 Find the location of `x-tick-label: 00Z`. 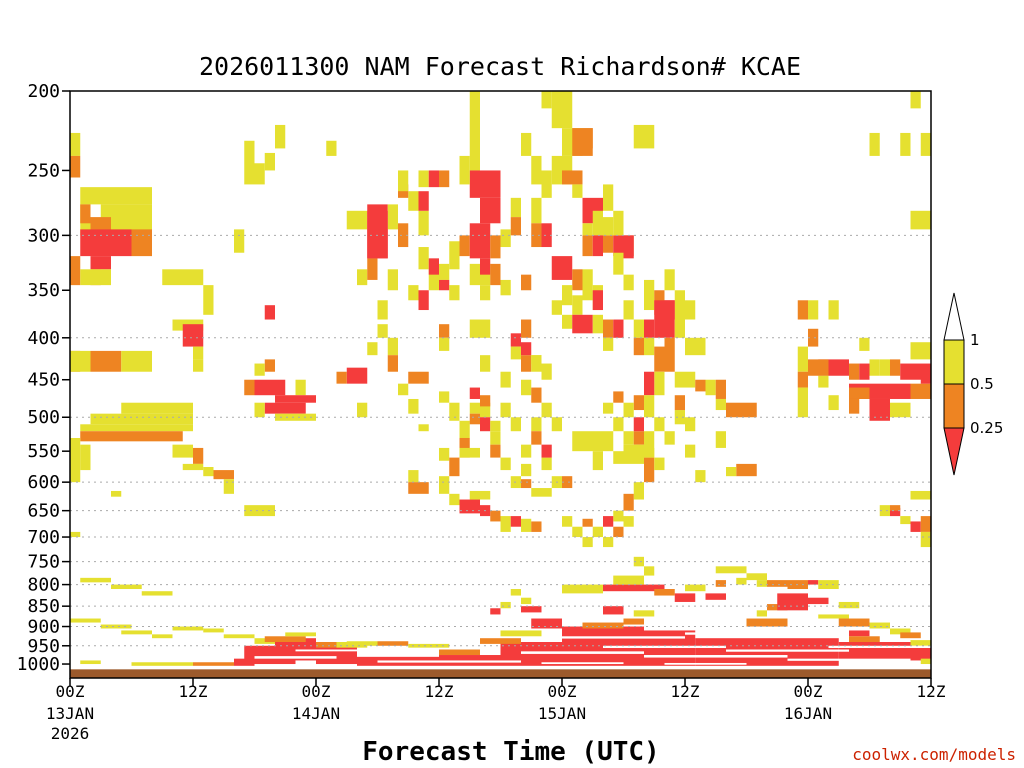

x-tick-label: 00Z is located at coordinates (808, 691).